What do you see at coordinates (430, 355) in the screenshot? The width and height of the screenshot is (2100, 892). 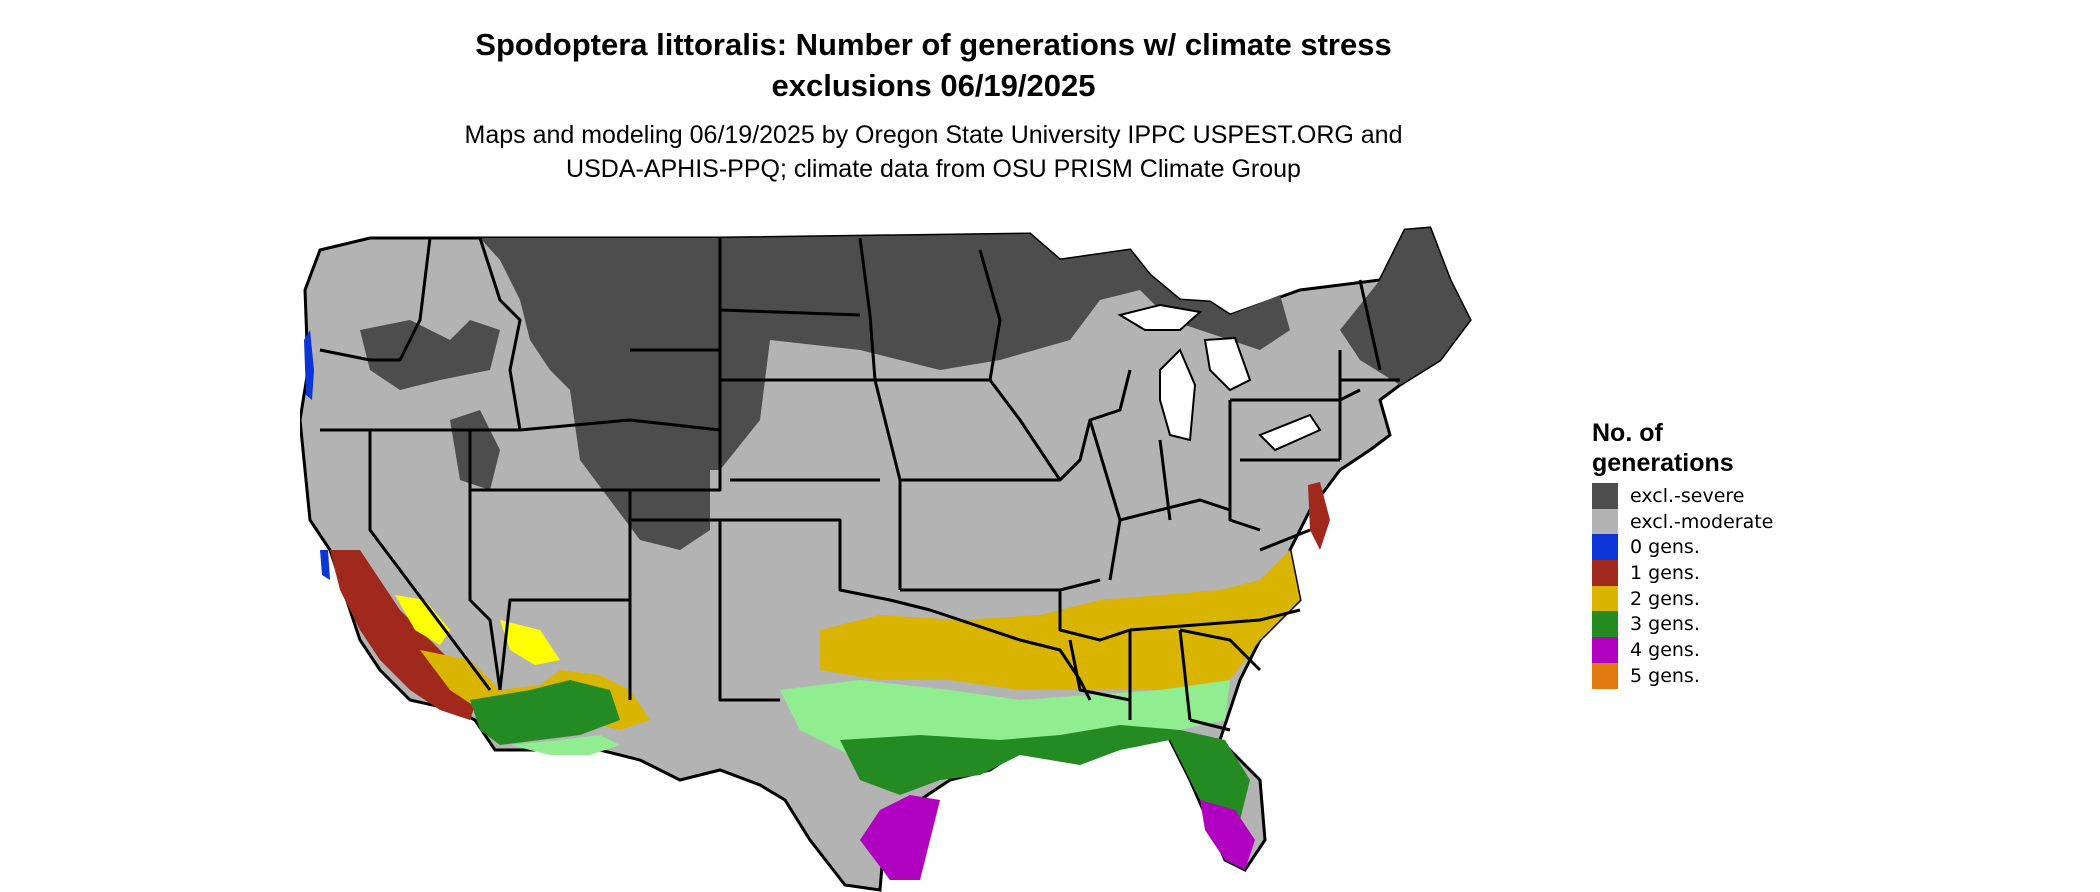 I see `region-excl-severe-west` at bounding box center [430, 355].